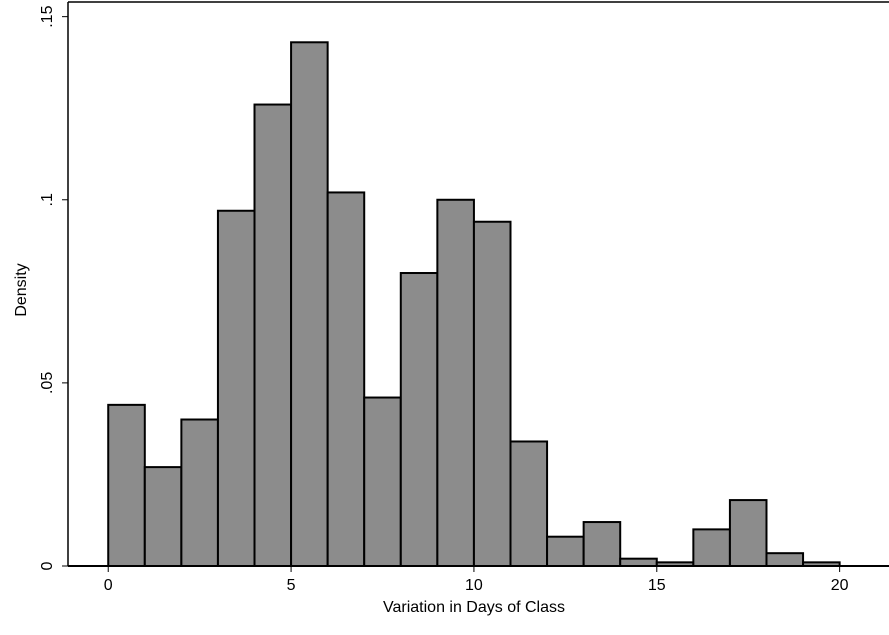  Describe the element at coordinates (47, 565) in the screenshot. I see `y-tick-label: 0` at that location.